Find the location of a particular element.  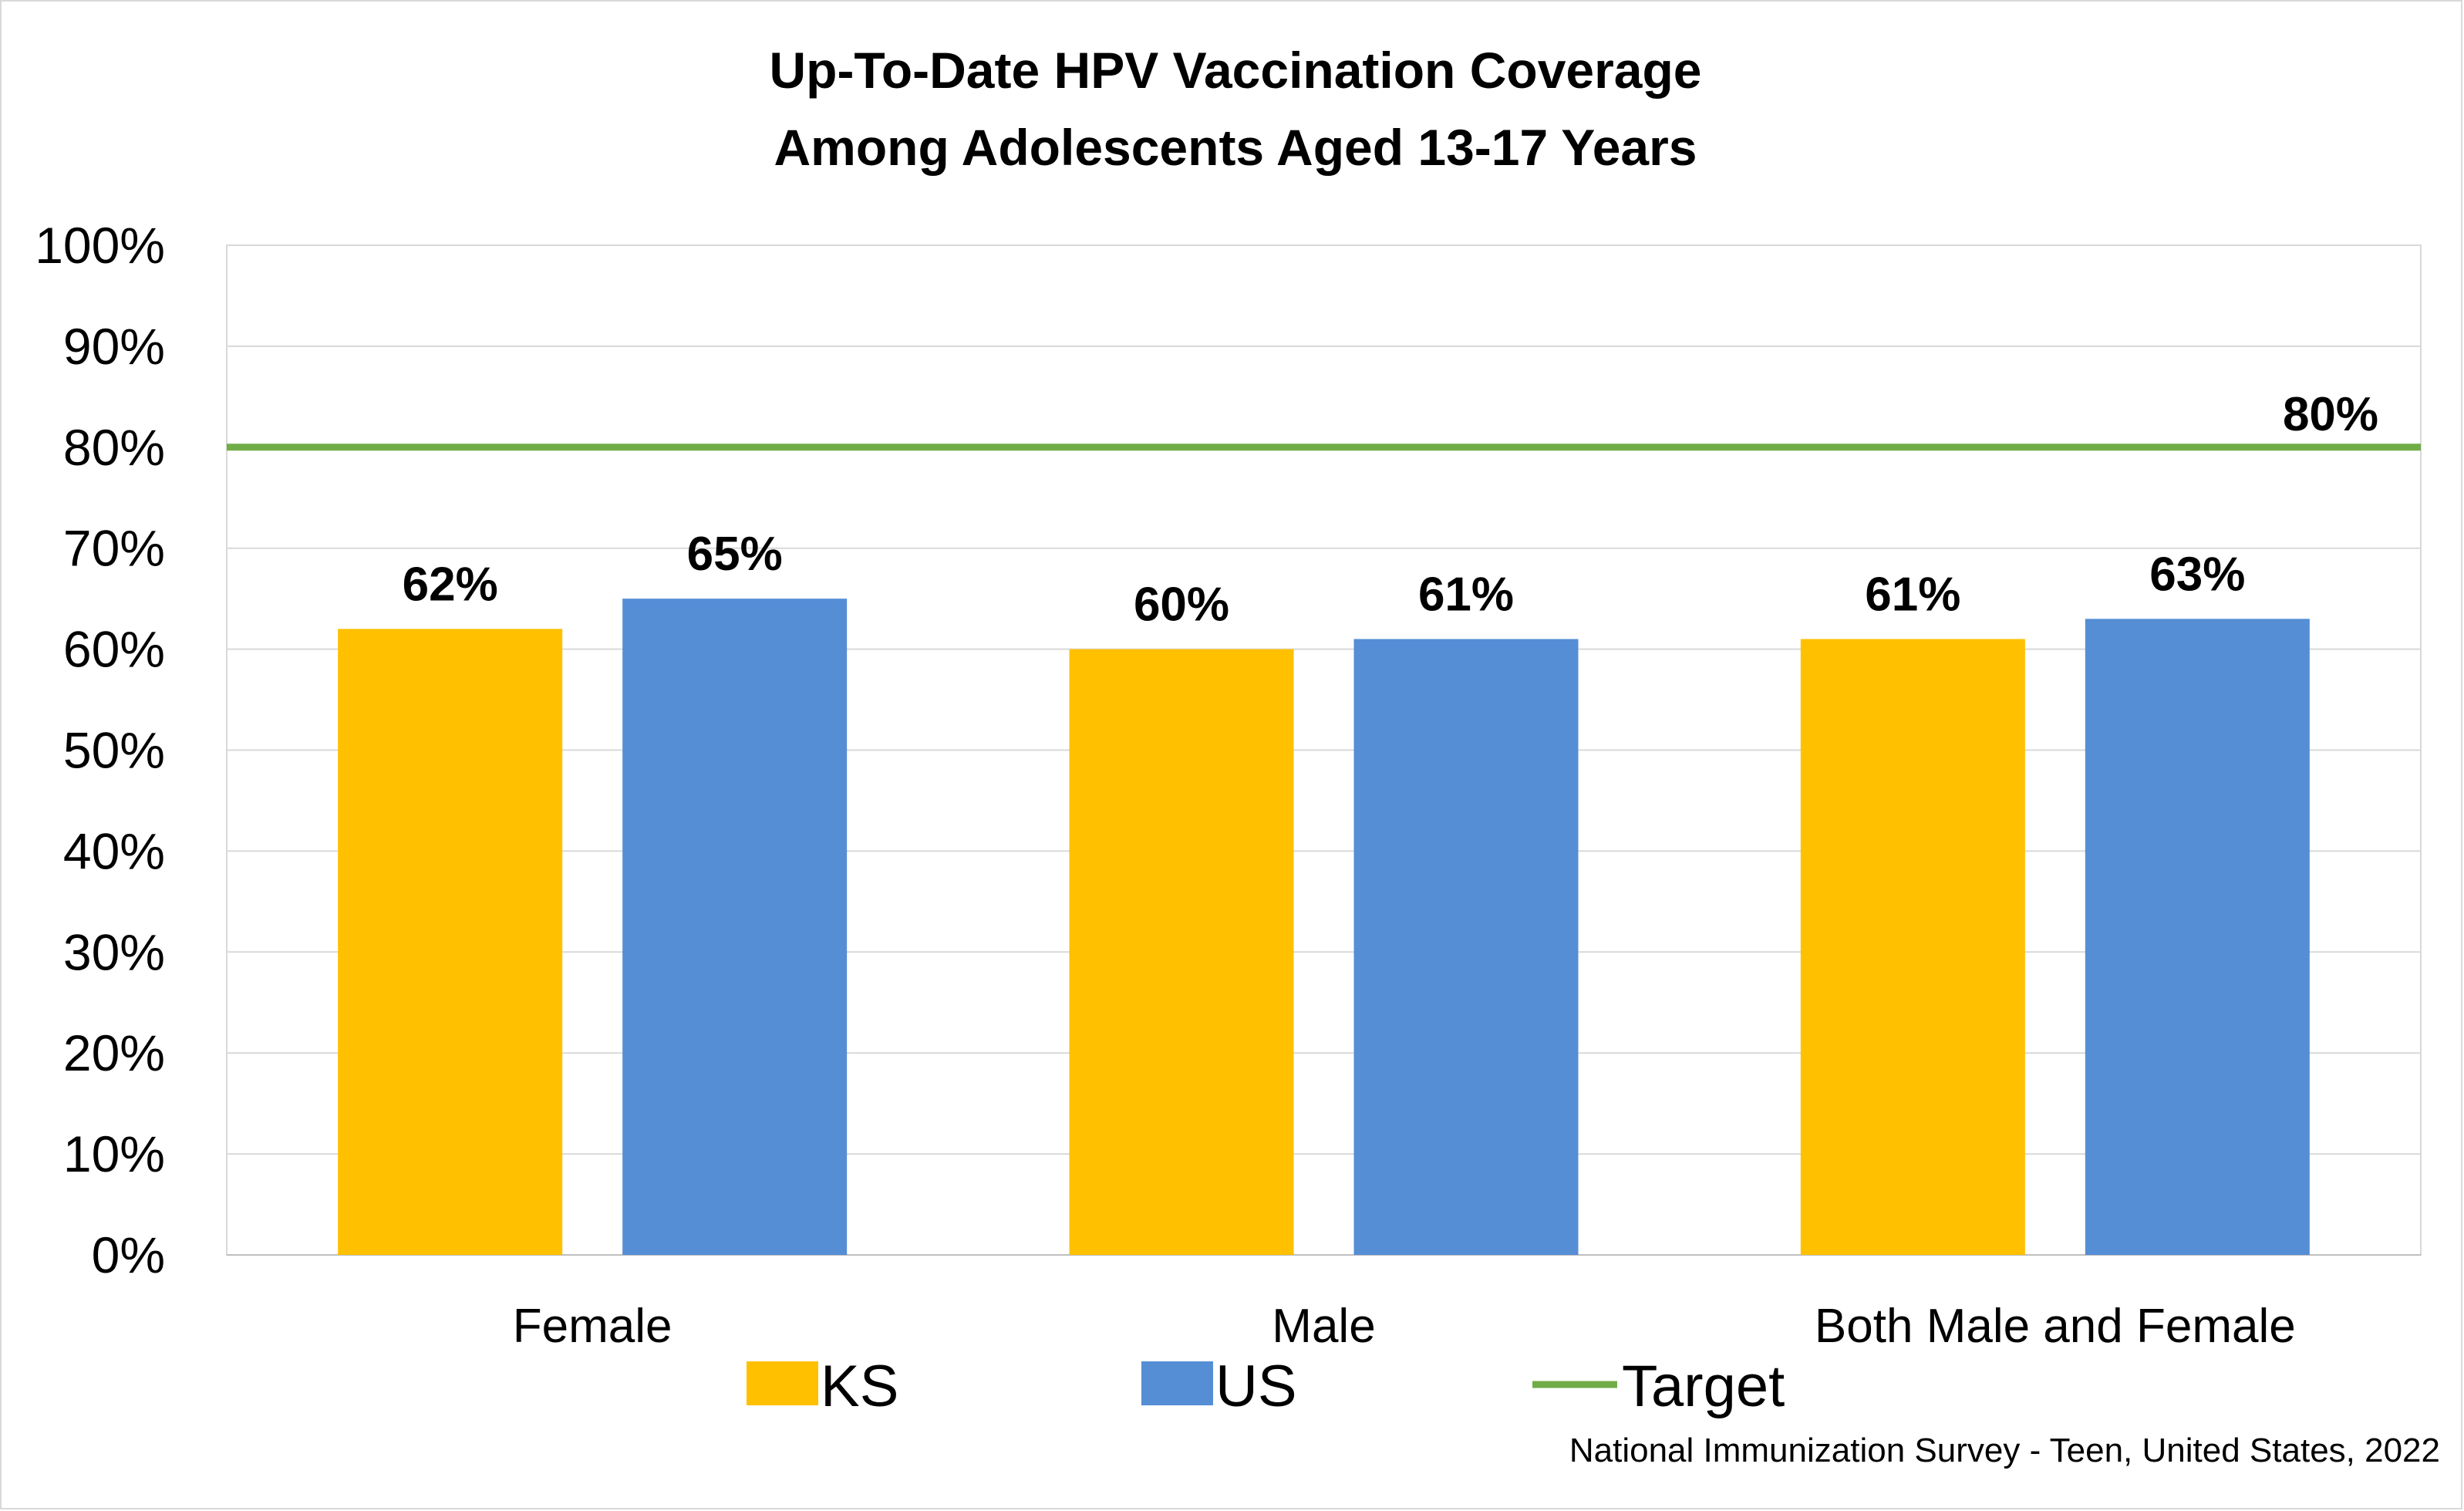

legend-ks-label: KS is located at coordinates (859, 1386).